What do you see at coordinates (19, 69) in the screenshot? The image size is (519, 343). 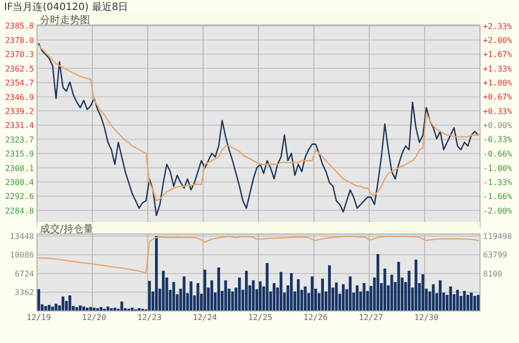 I see `y-tick-label: 2362.5` at bounding box center [19, 69].